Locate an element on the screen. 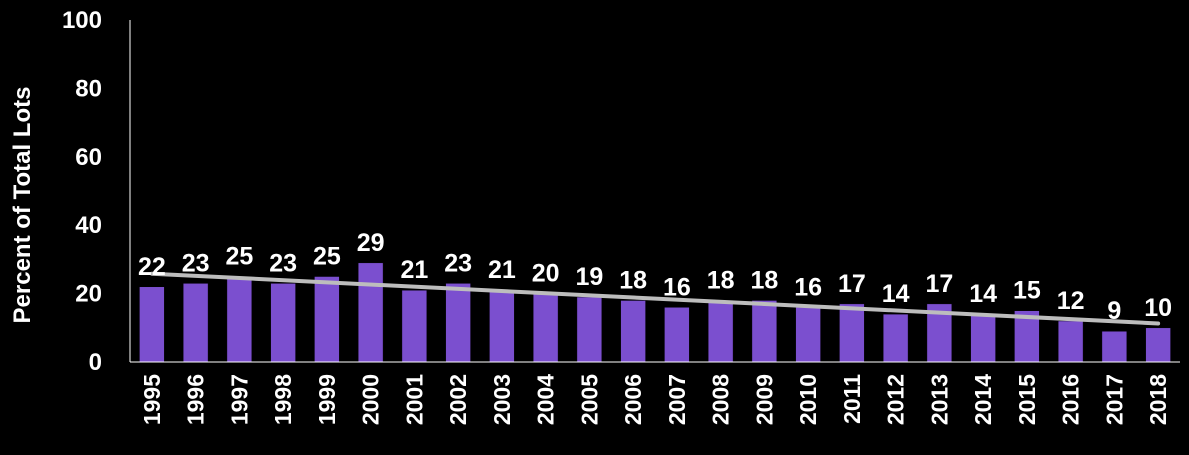 The image size is (1189, 455). x-tick-2005: 2005 is located at coordinates (589, 399).